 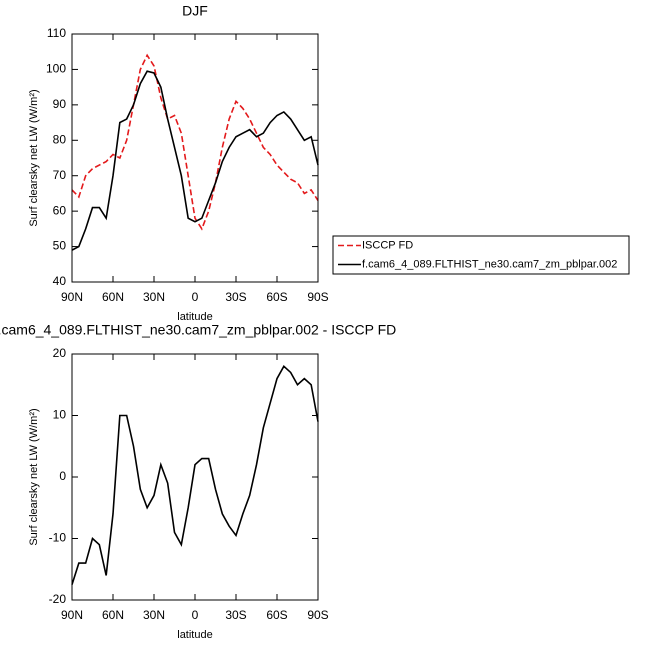 I want to click on y-tick-label: 60, so click(x=60, y=210).